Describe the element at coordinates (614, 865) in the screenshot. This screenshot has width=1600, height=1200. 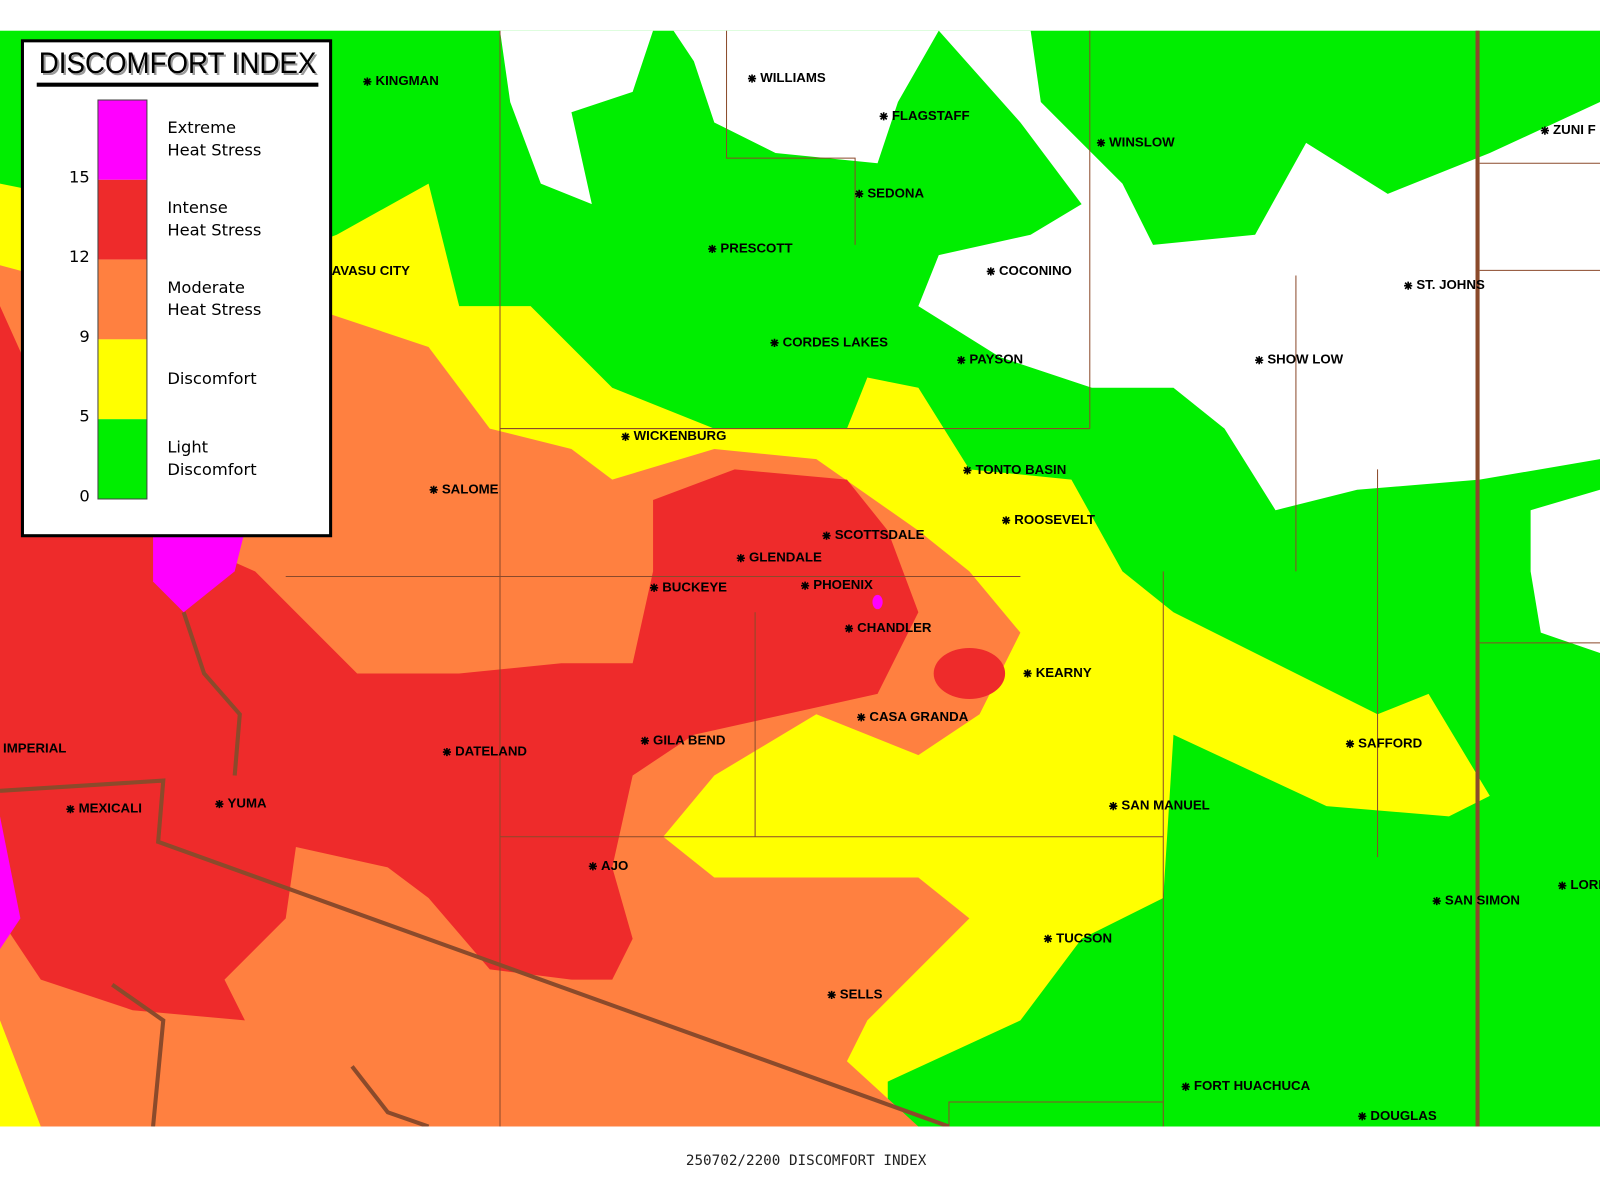
I see `city-label: AJO` at that location.